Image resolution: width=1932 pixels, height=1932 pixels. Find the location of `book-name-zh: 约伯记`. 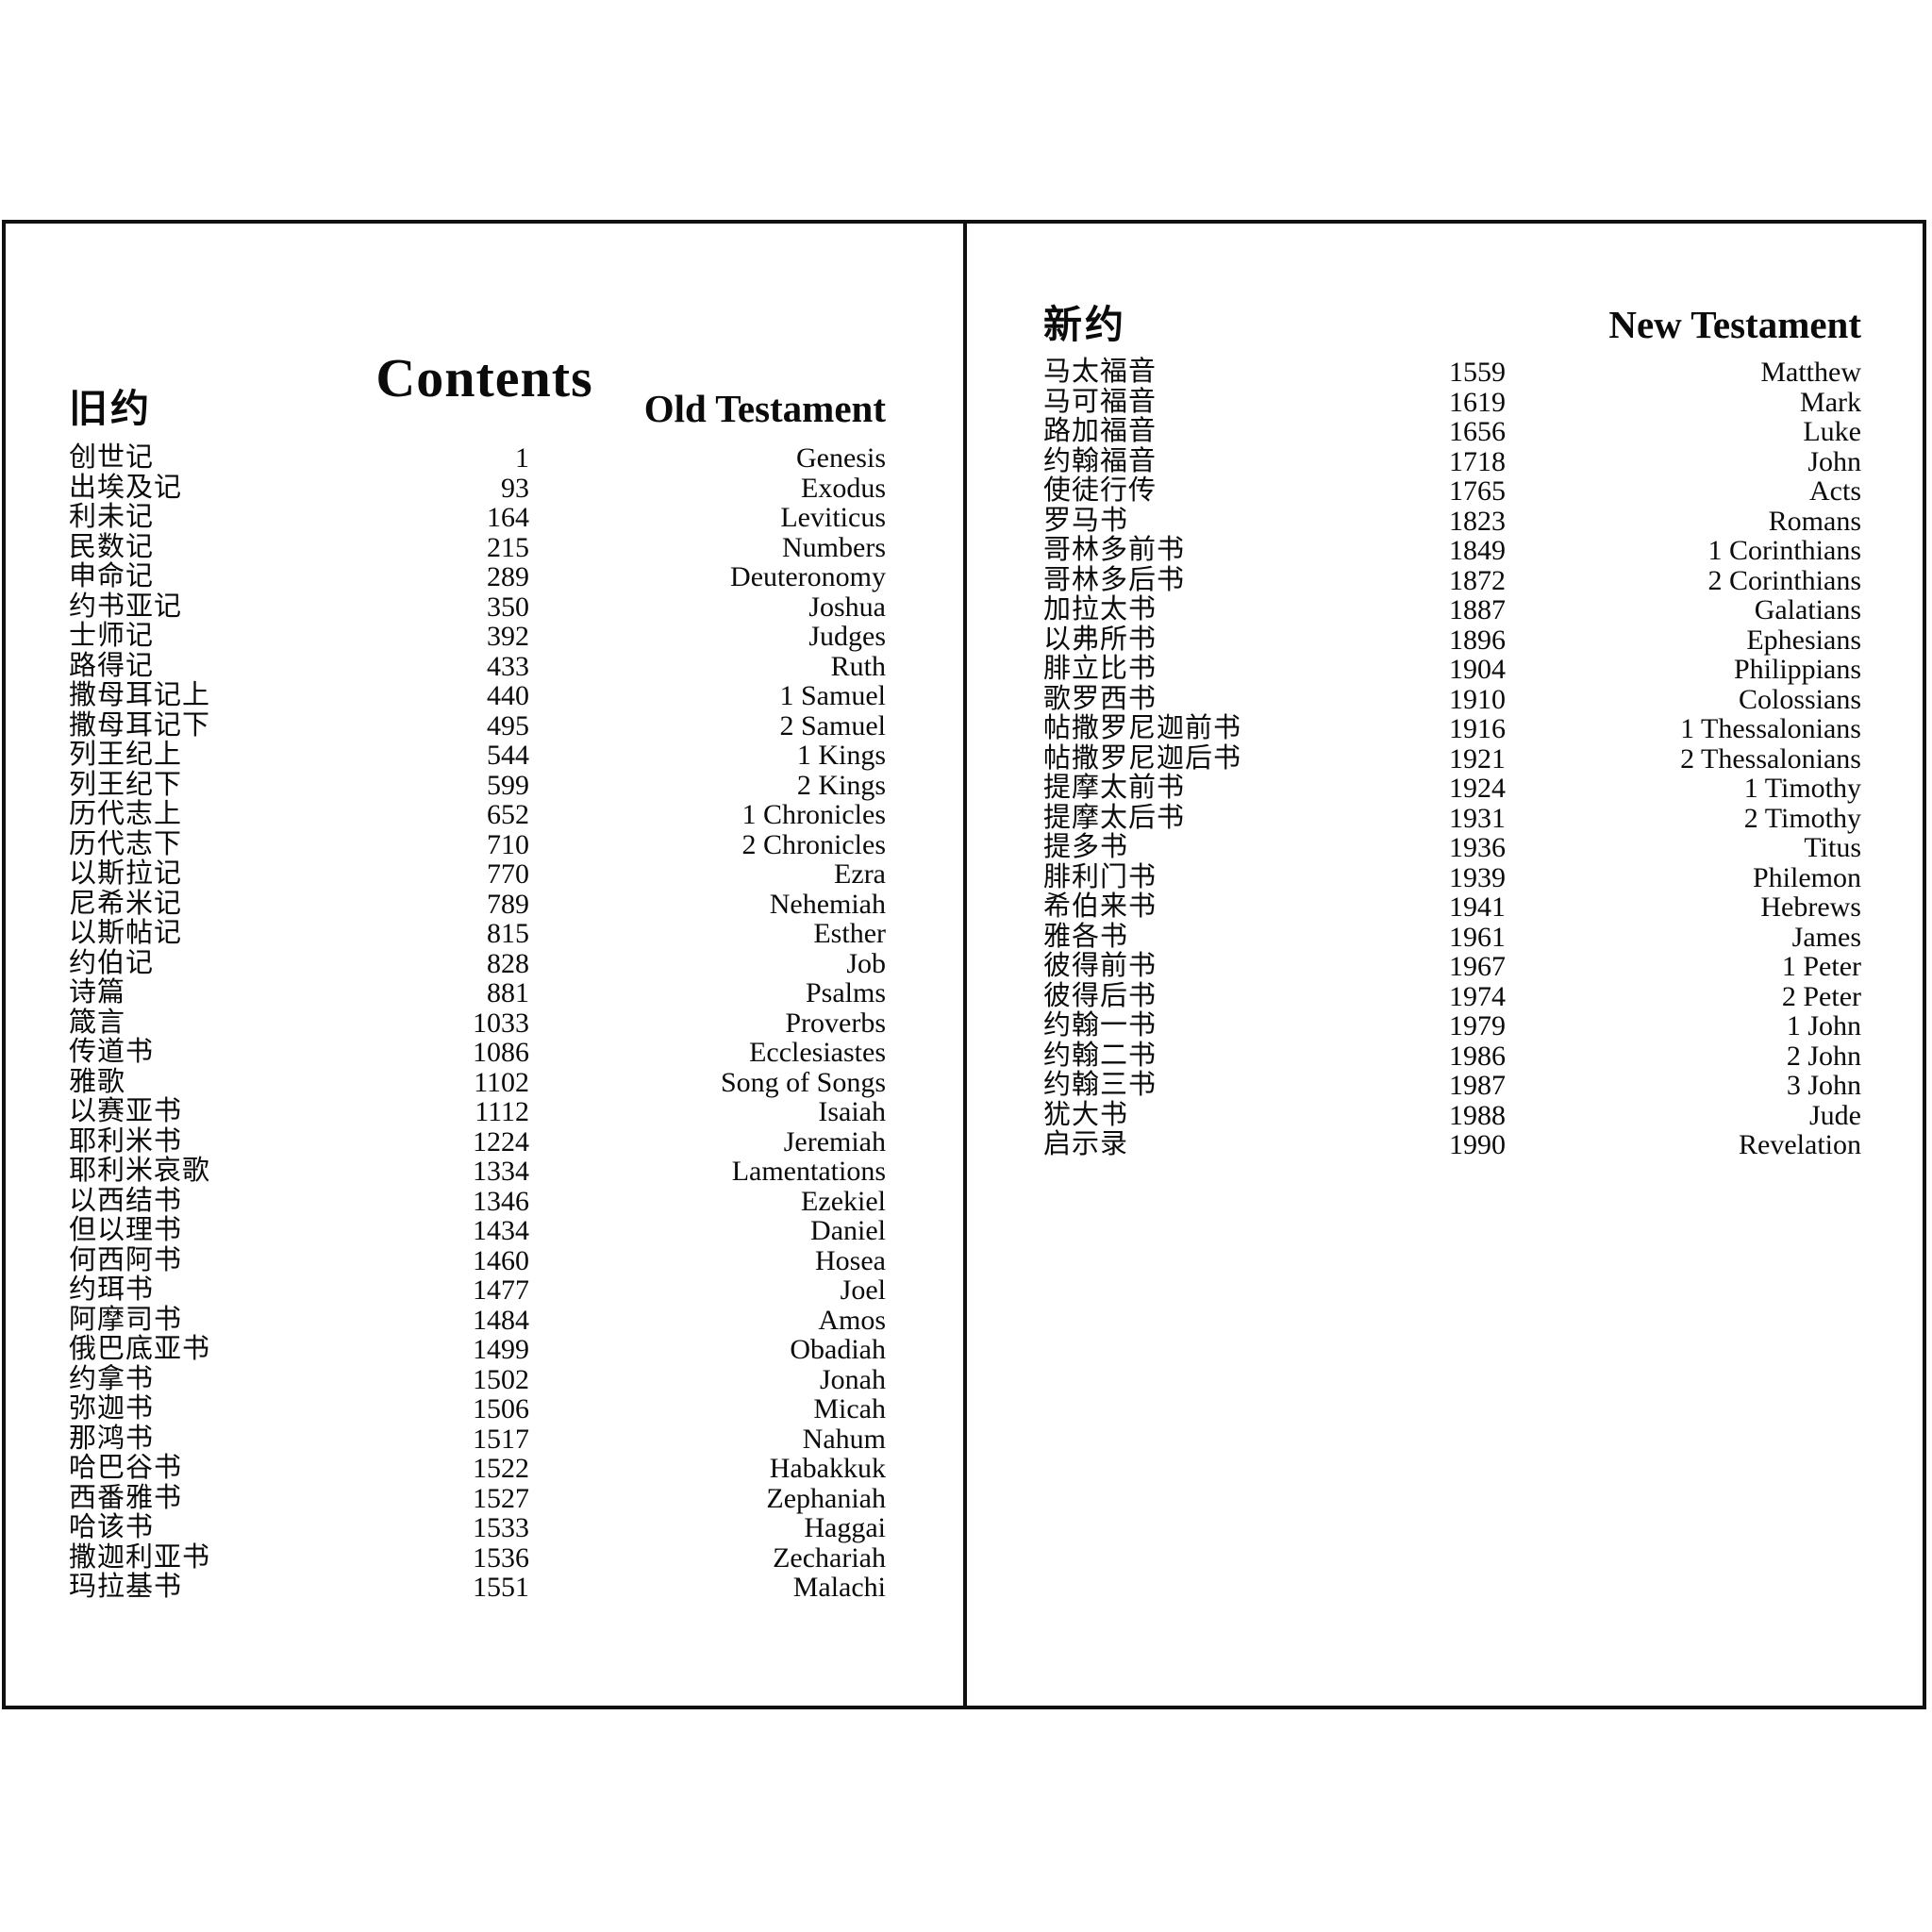

book-name-zh: 约伯记 is located at coordinates (112, 963).